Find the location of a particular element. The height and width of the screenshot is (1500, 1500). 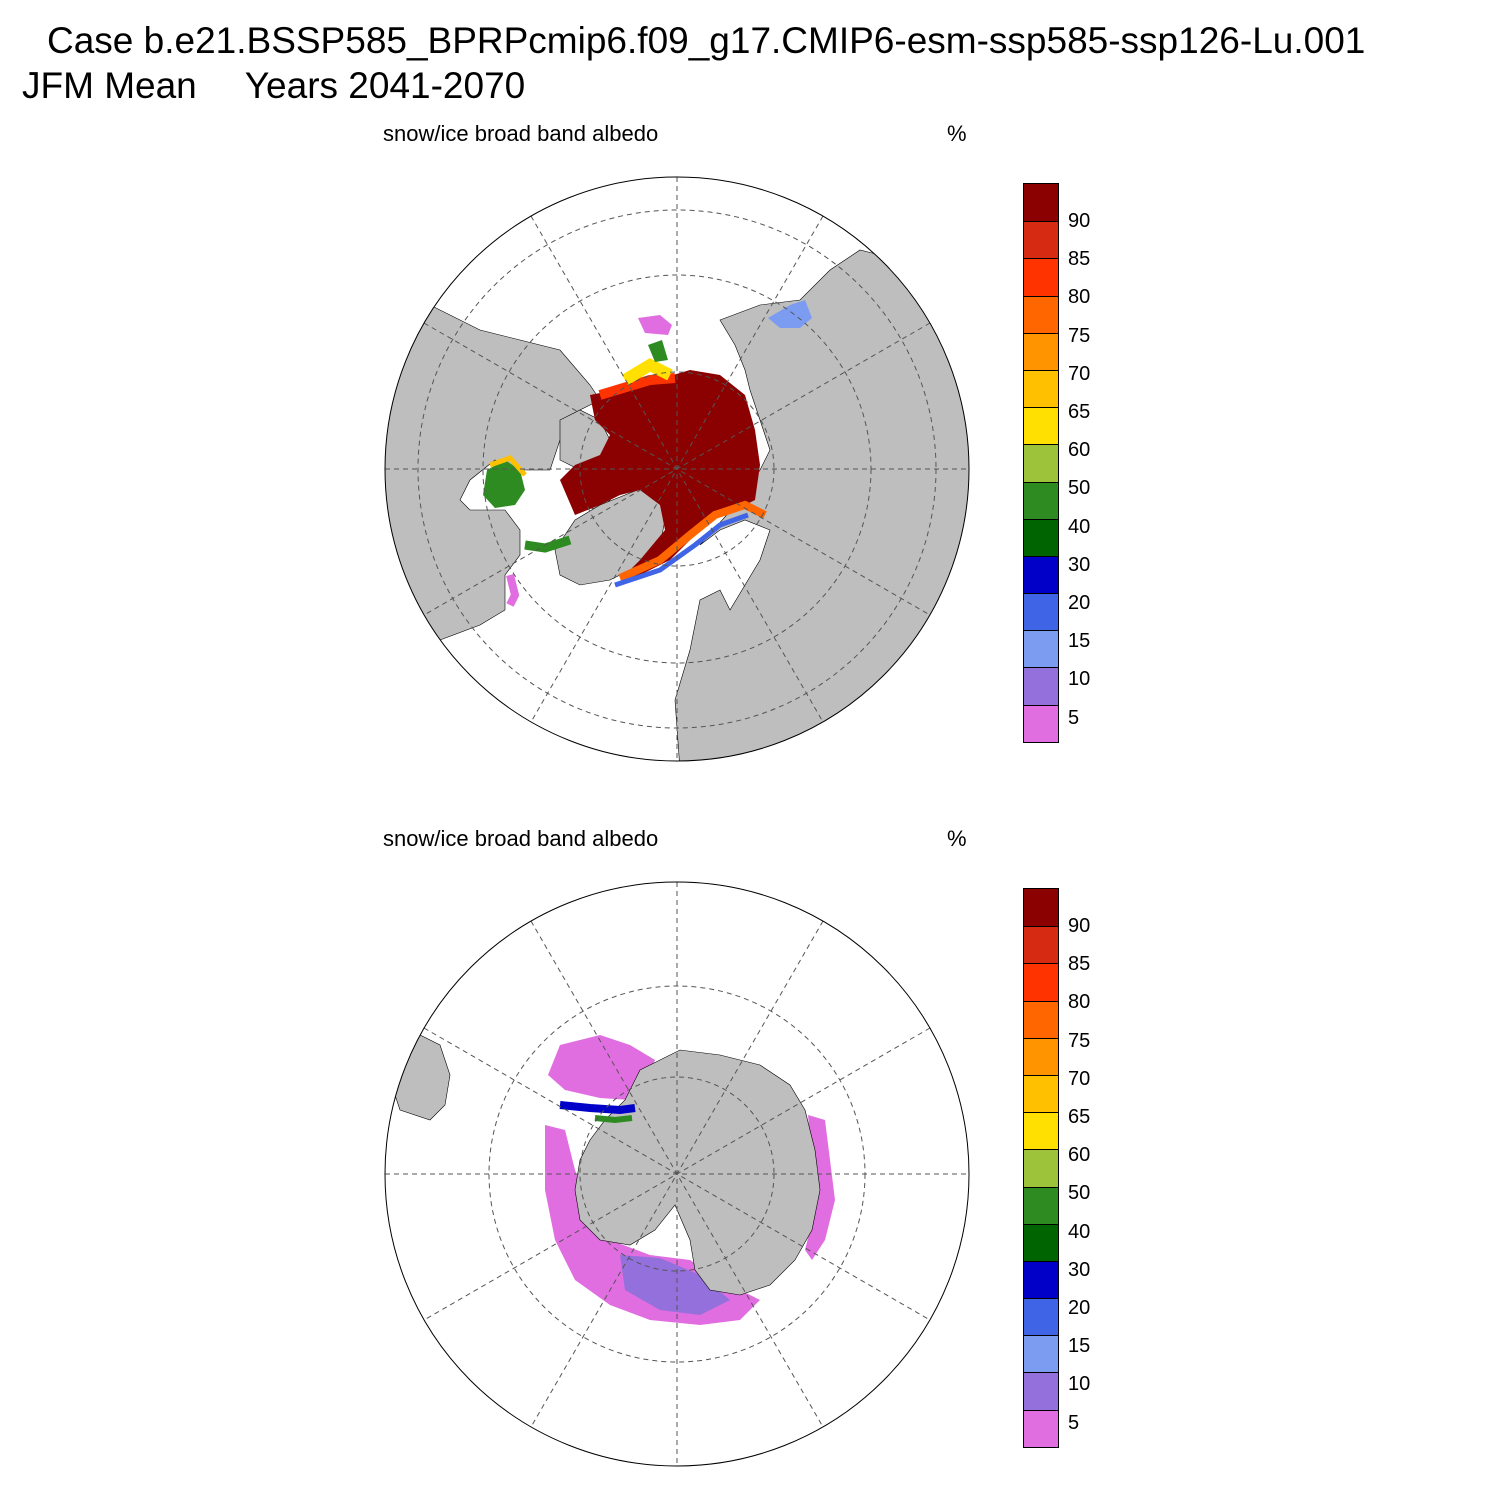

south-colorbar is located at coordinates (1041, 1168).